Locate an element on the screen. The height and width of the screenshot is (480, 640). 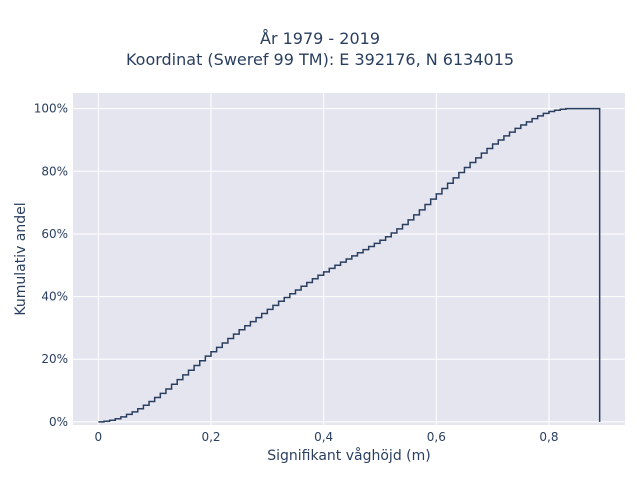
chart-title-line-1: År 1979 - 2019 is located at coordinates (320, 38).